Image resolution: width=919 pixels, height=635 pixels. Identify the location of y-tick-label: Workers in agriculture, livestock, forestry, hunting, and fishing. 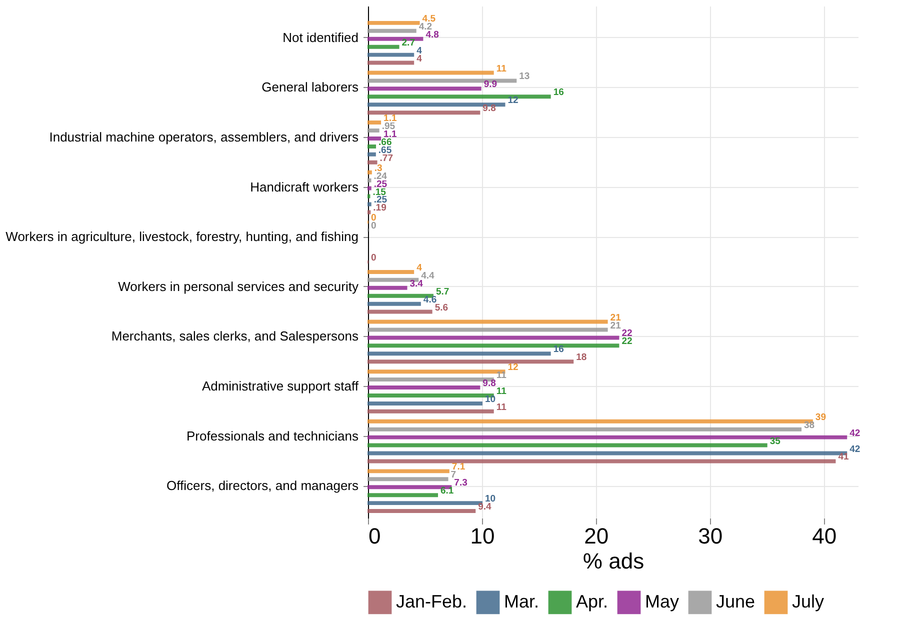
(182, 236).